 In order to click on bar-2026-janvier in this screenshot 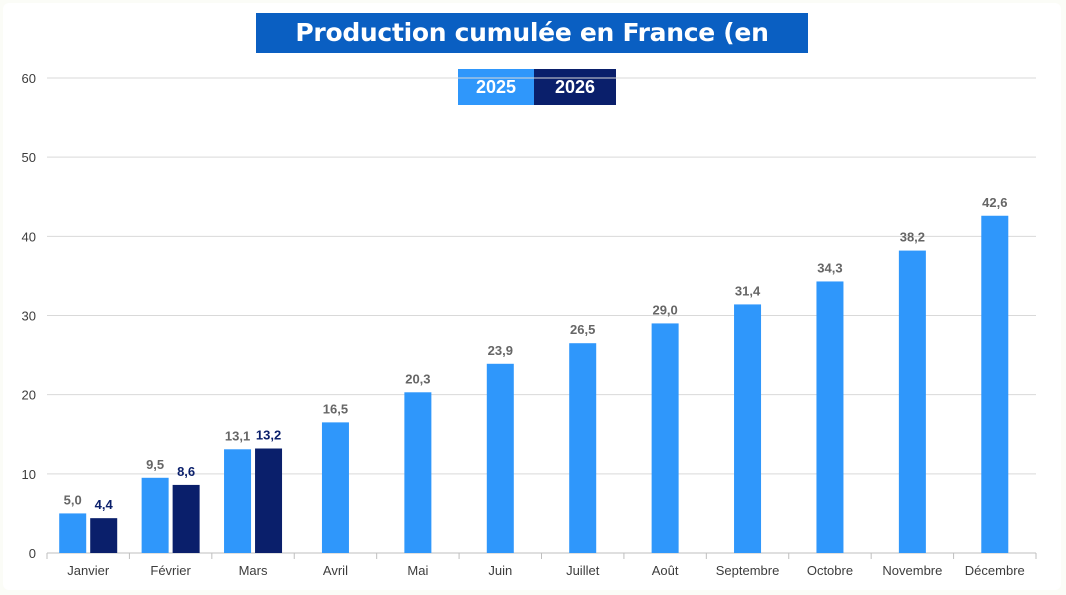, I will do `click(104, 535)`.